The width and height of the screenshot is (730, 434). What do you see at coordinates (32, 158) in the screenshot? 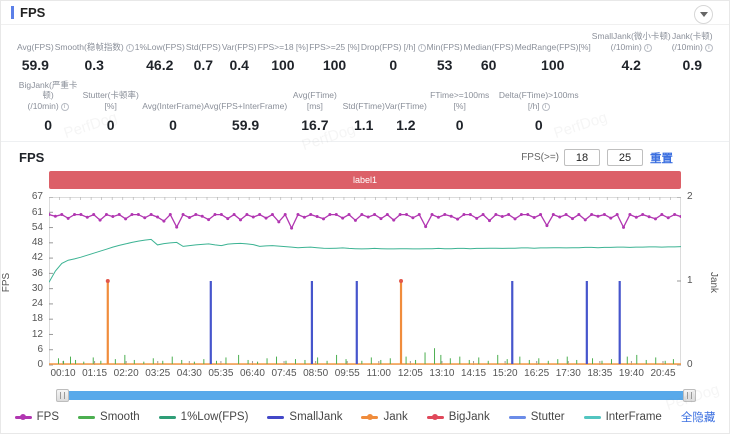
I see `fps-section-title: FPS` at bounding box center [32, 158].